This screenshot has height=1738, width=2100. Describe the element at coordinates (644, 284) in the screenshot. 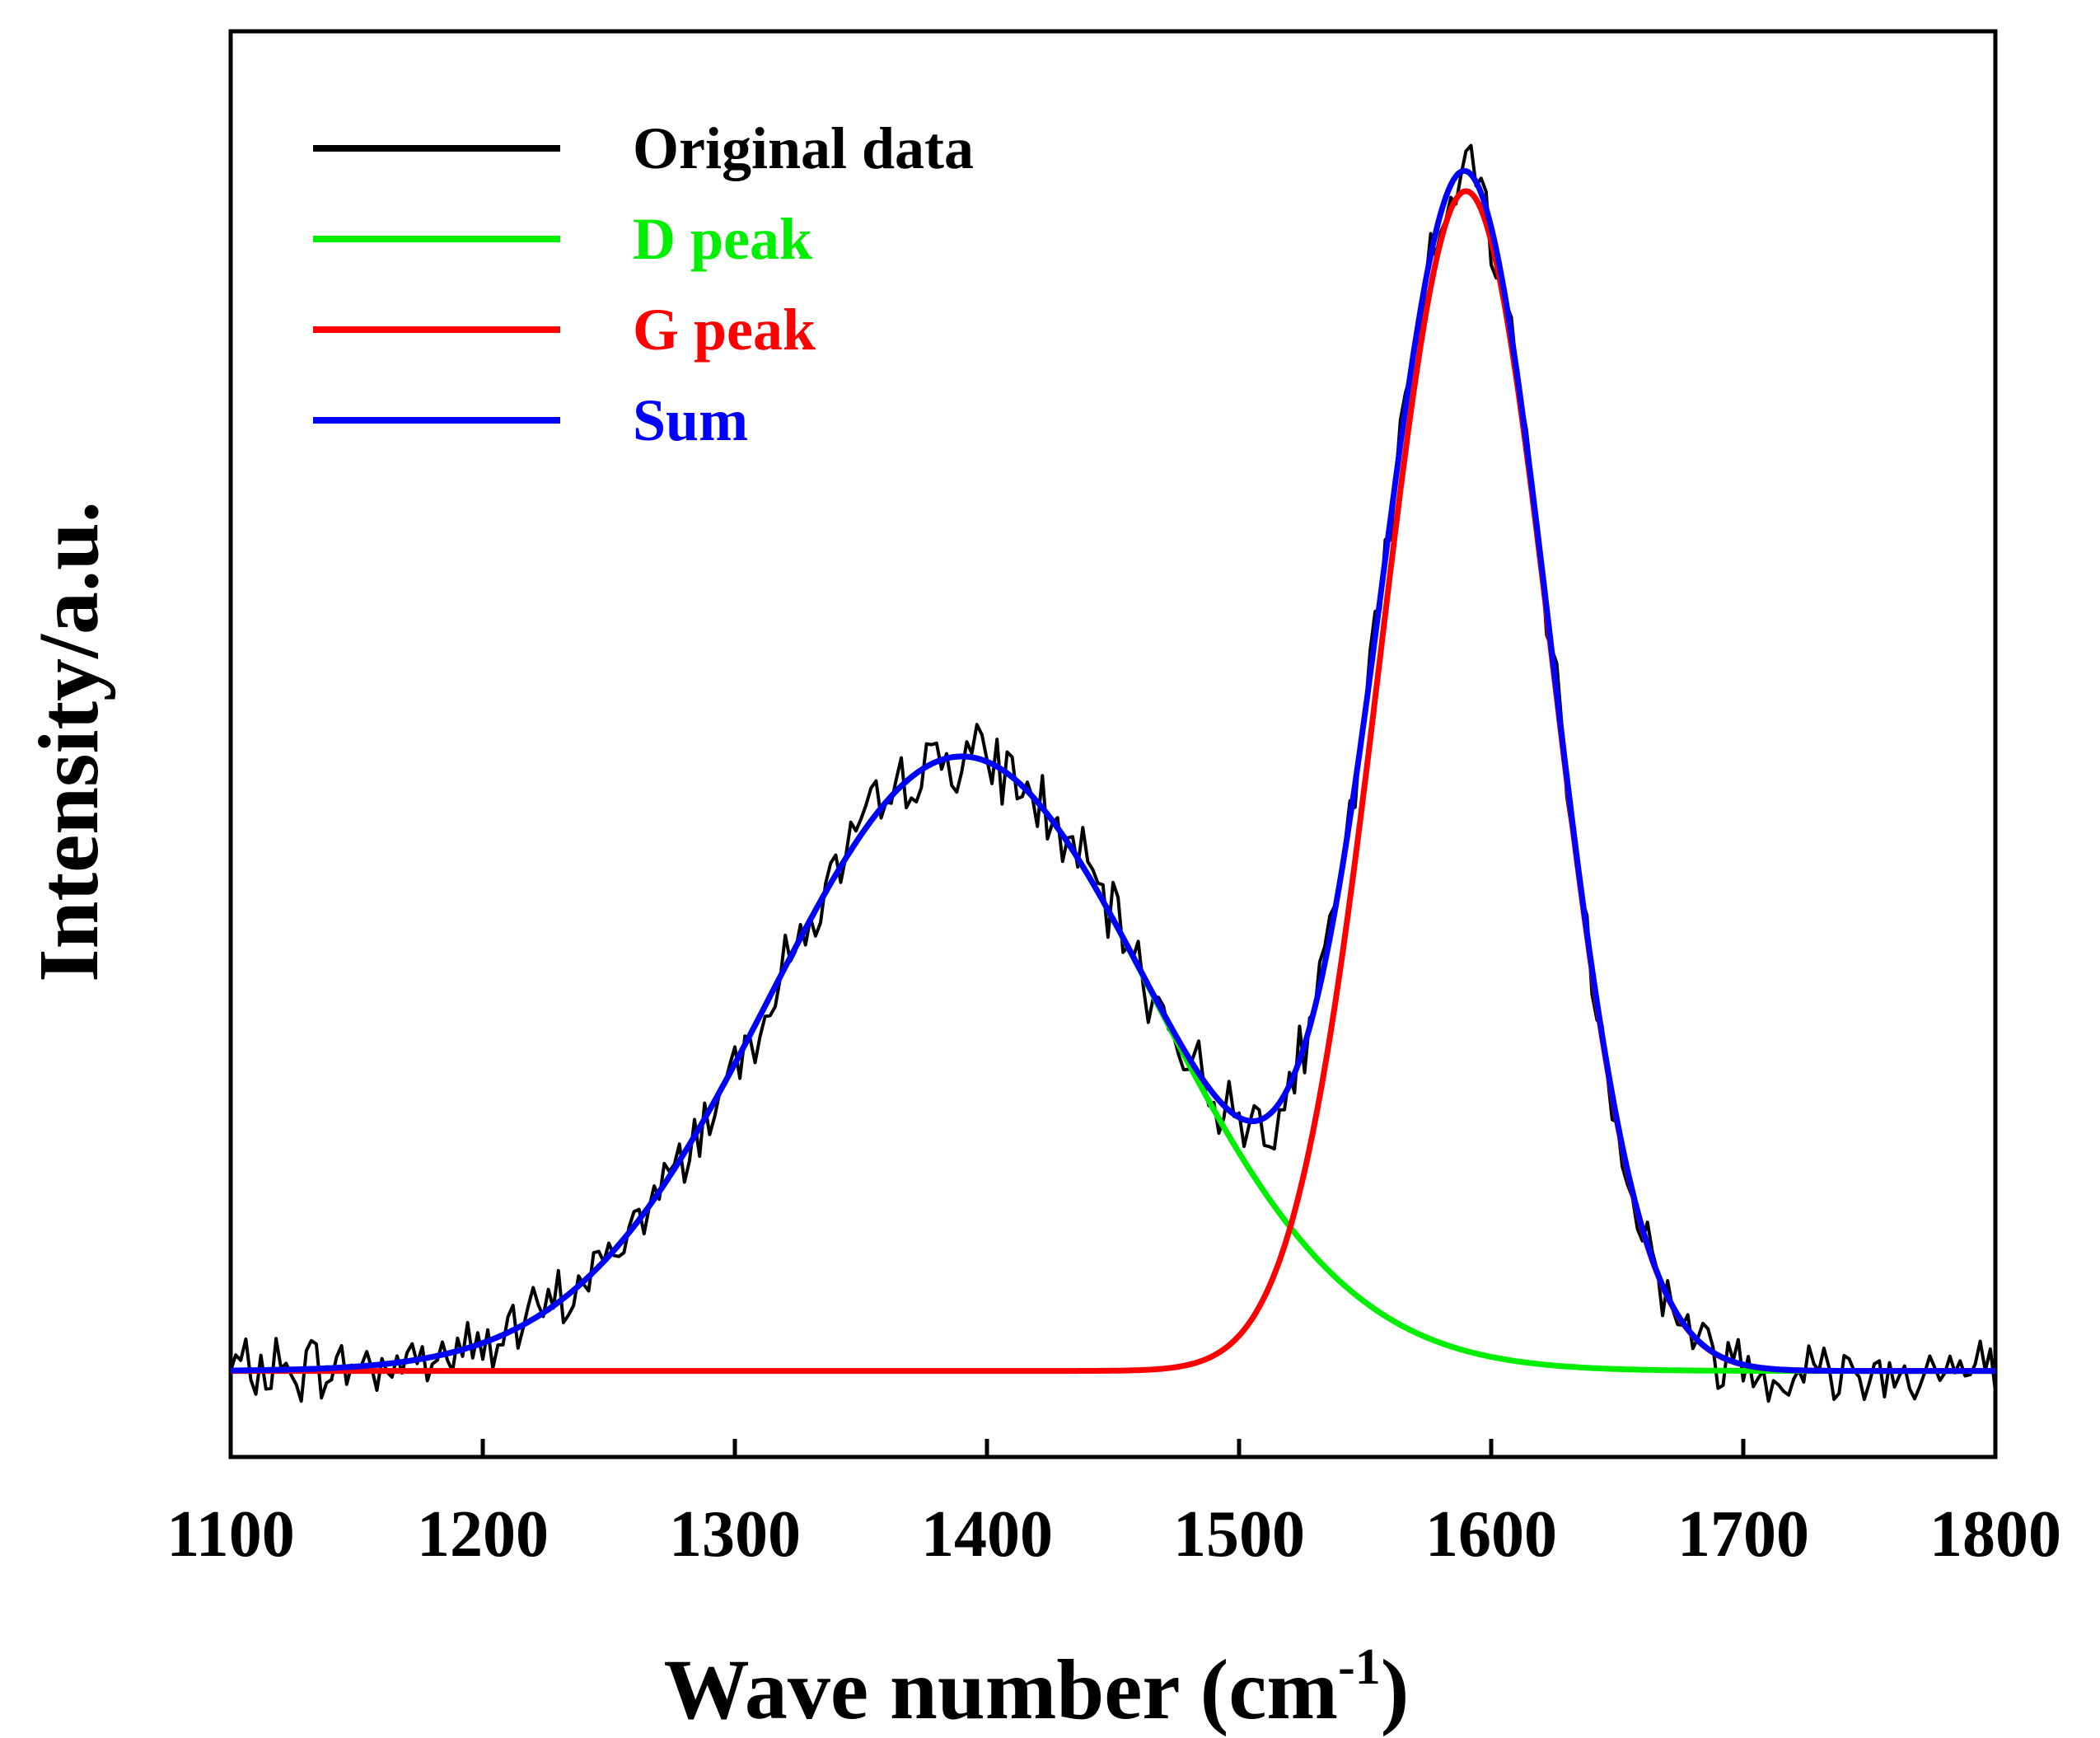

I see `legend: Original data D peak G peak Sum` at that location.